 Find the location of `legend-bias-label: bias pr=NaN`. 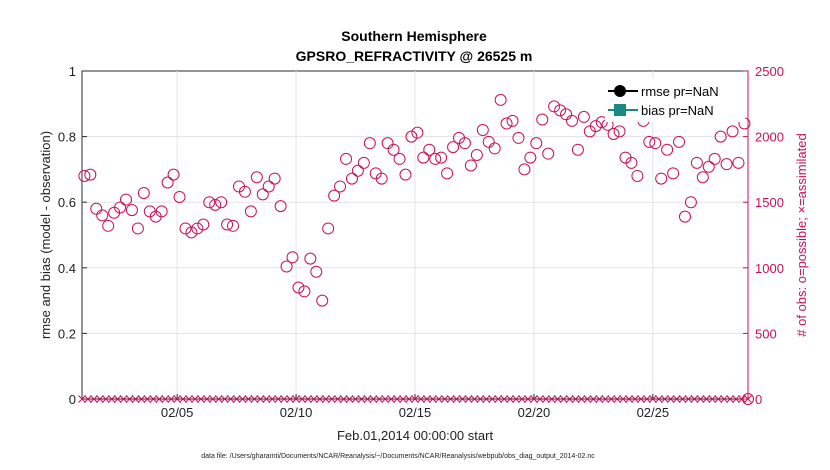

legend-bias-label: bias pr=NaN is located at coordinates (677, 110).